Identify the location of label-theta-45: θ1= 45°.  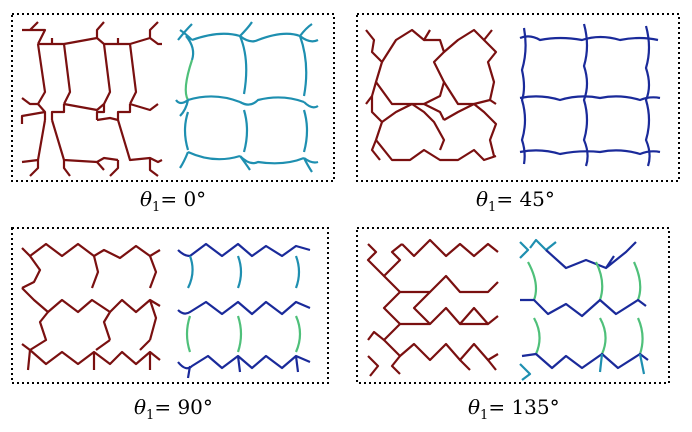
(515, 201).